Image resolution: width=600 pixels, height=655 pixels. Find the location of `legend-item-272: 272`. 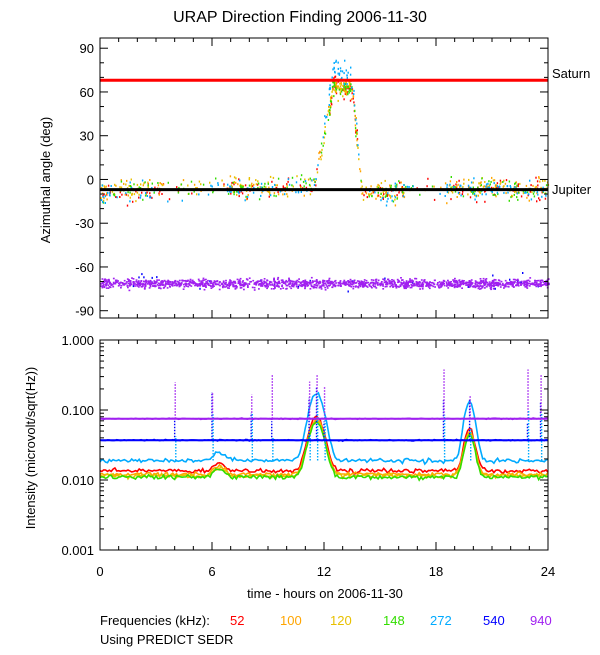

legend-item-272: 272 is located at coordinates (441, 620).